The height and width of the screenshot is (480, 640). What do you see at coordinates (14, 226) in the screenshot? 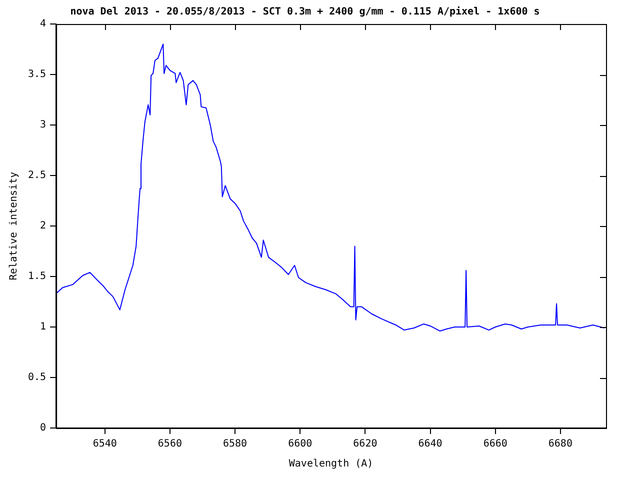
I see `y-axis-title: Relative intensity` at bounding box center [14, 226].